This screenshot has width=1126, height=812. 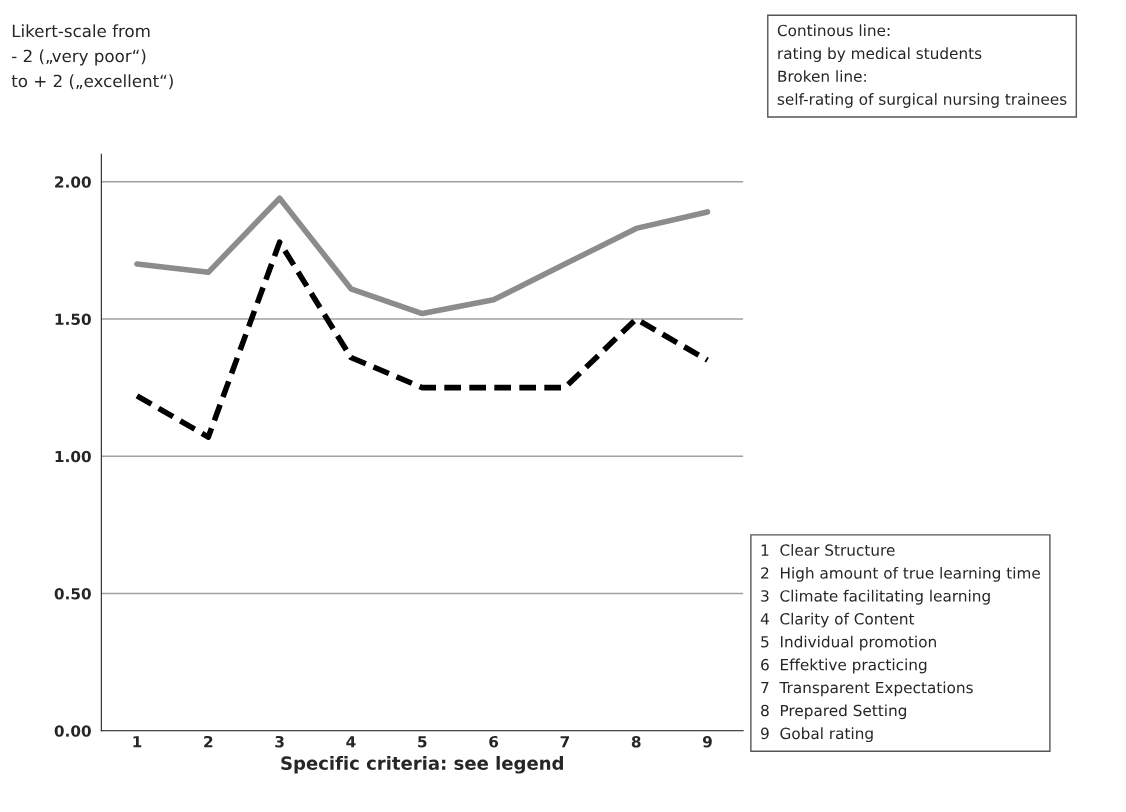 I want to click on x-axis-title: Specific criteria: see legend, so click(x=422, y=765).